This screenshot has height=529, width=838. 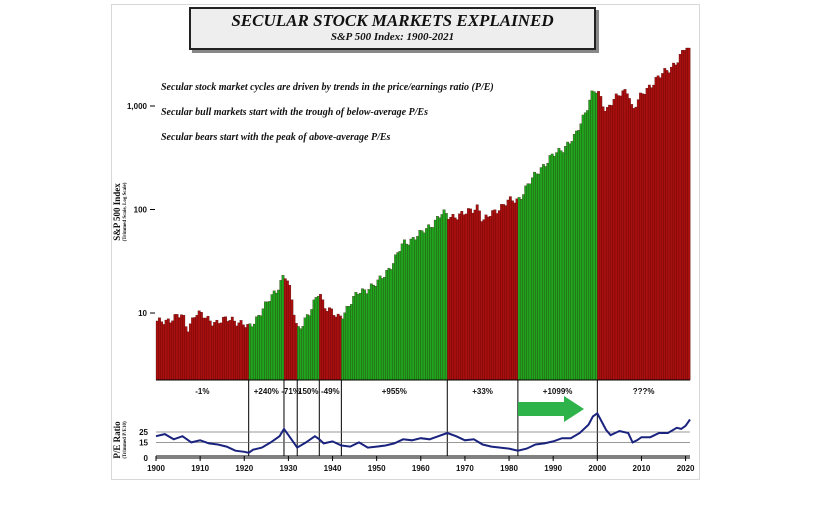 I want to click on period-label: +955%, so click(x=394, y=391).